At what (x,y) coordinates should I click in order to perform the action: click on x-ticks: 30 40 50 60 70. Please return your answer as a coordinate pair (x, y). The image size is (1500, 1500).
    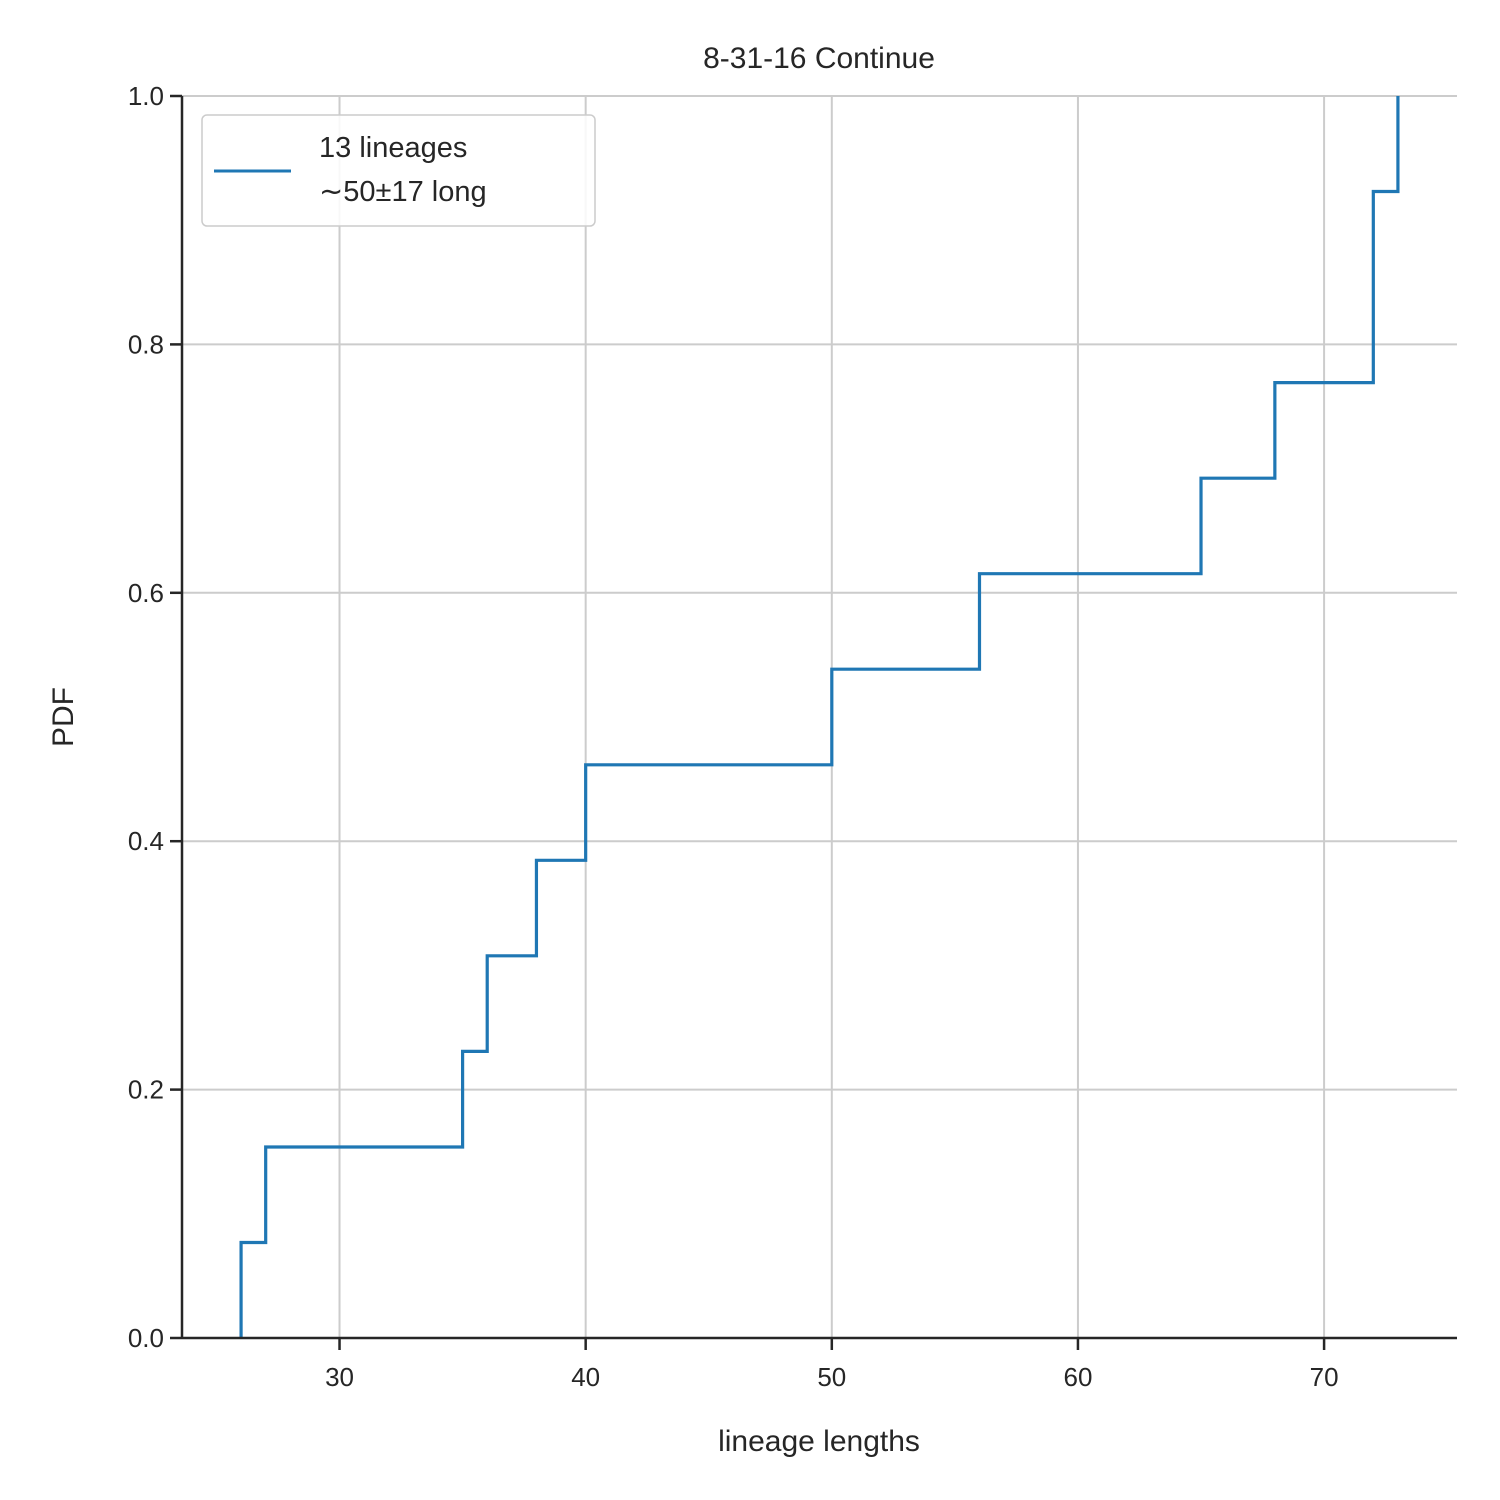
    Looking at the image, I should click on (832, 1365).